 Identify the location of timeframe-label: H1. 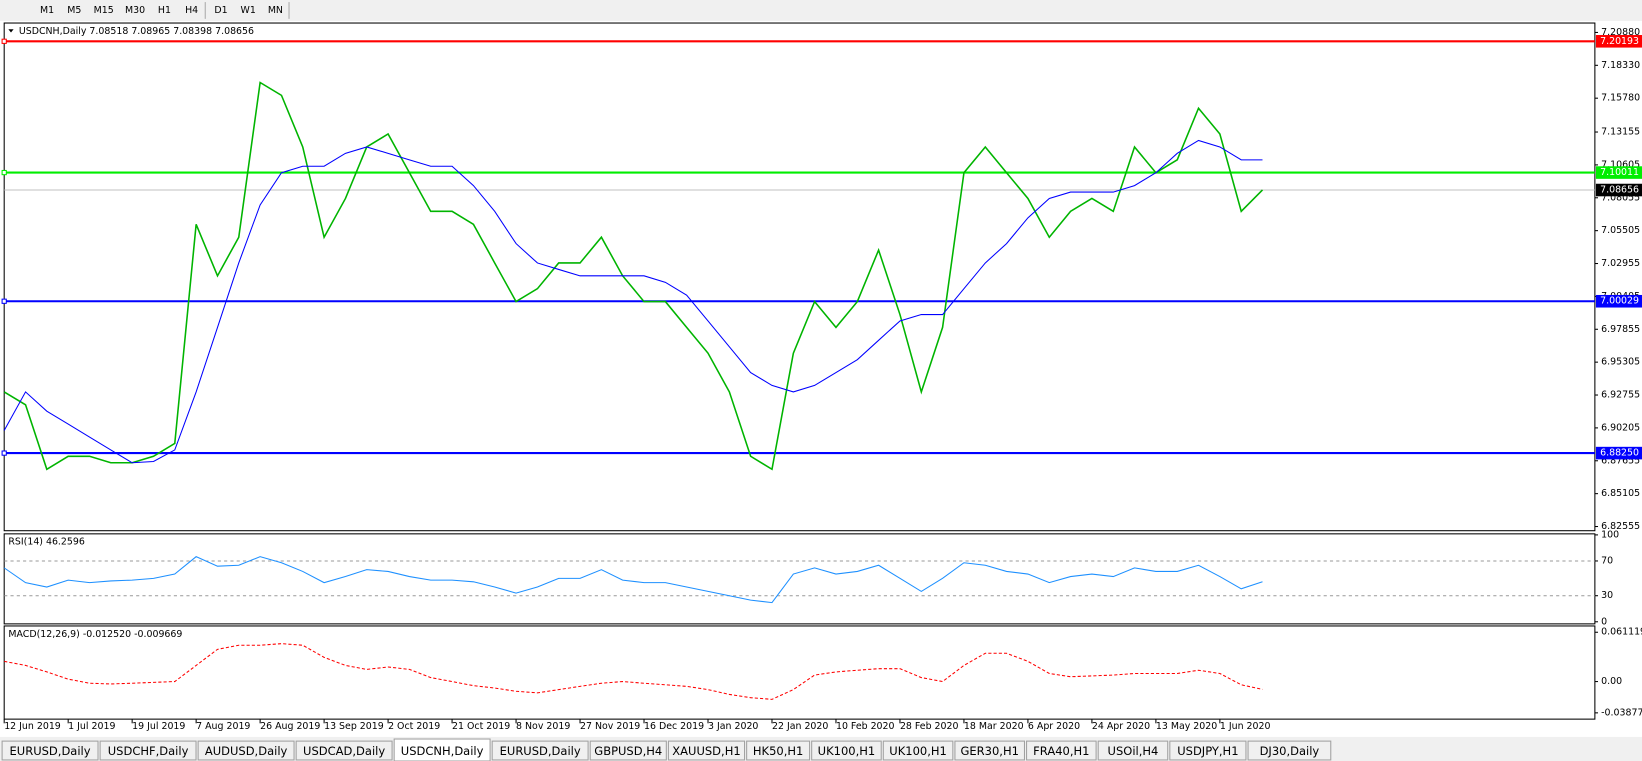
(164, 10).